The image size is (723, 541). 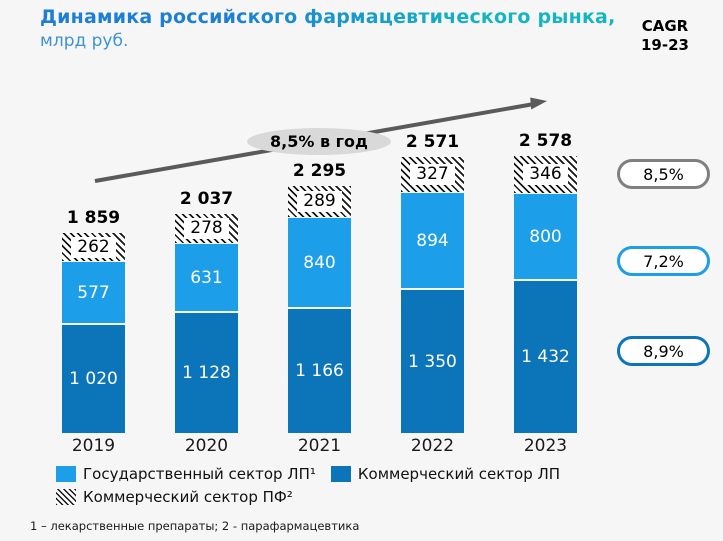 What do you see at coordinates (545, 141) in the screenshot?
I see `bar-total-label: 2 578` at bounding box center [545, 141].